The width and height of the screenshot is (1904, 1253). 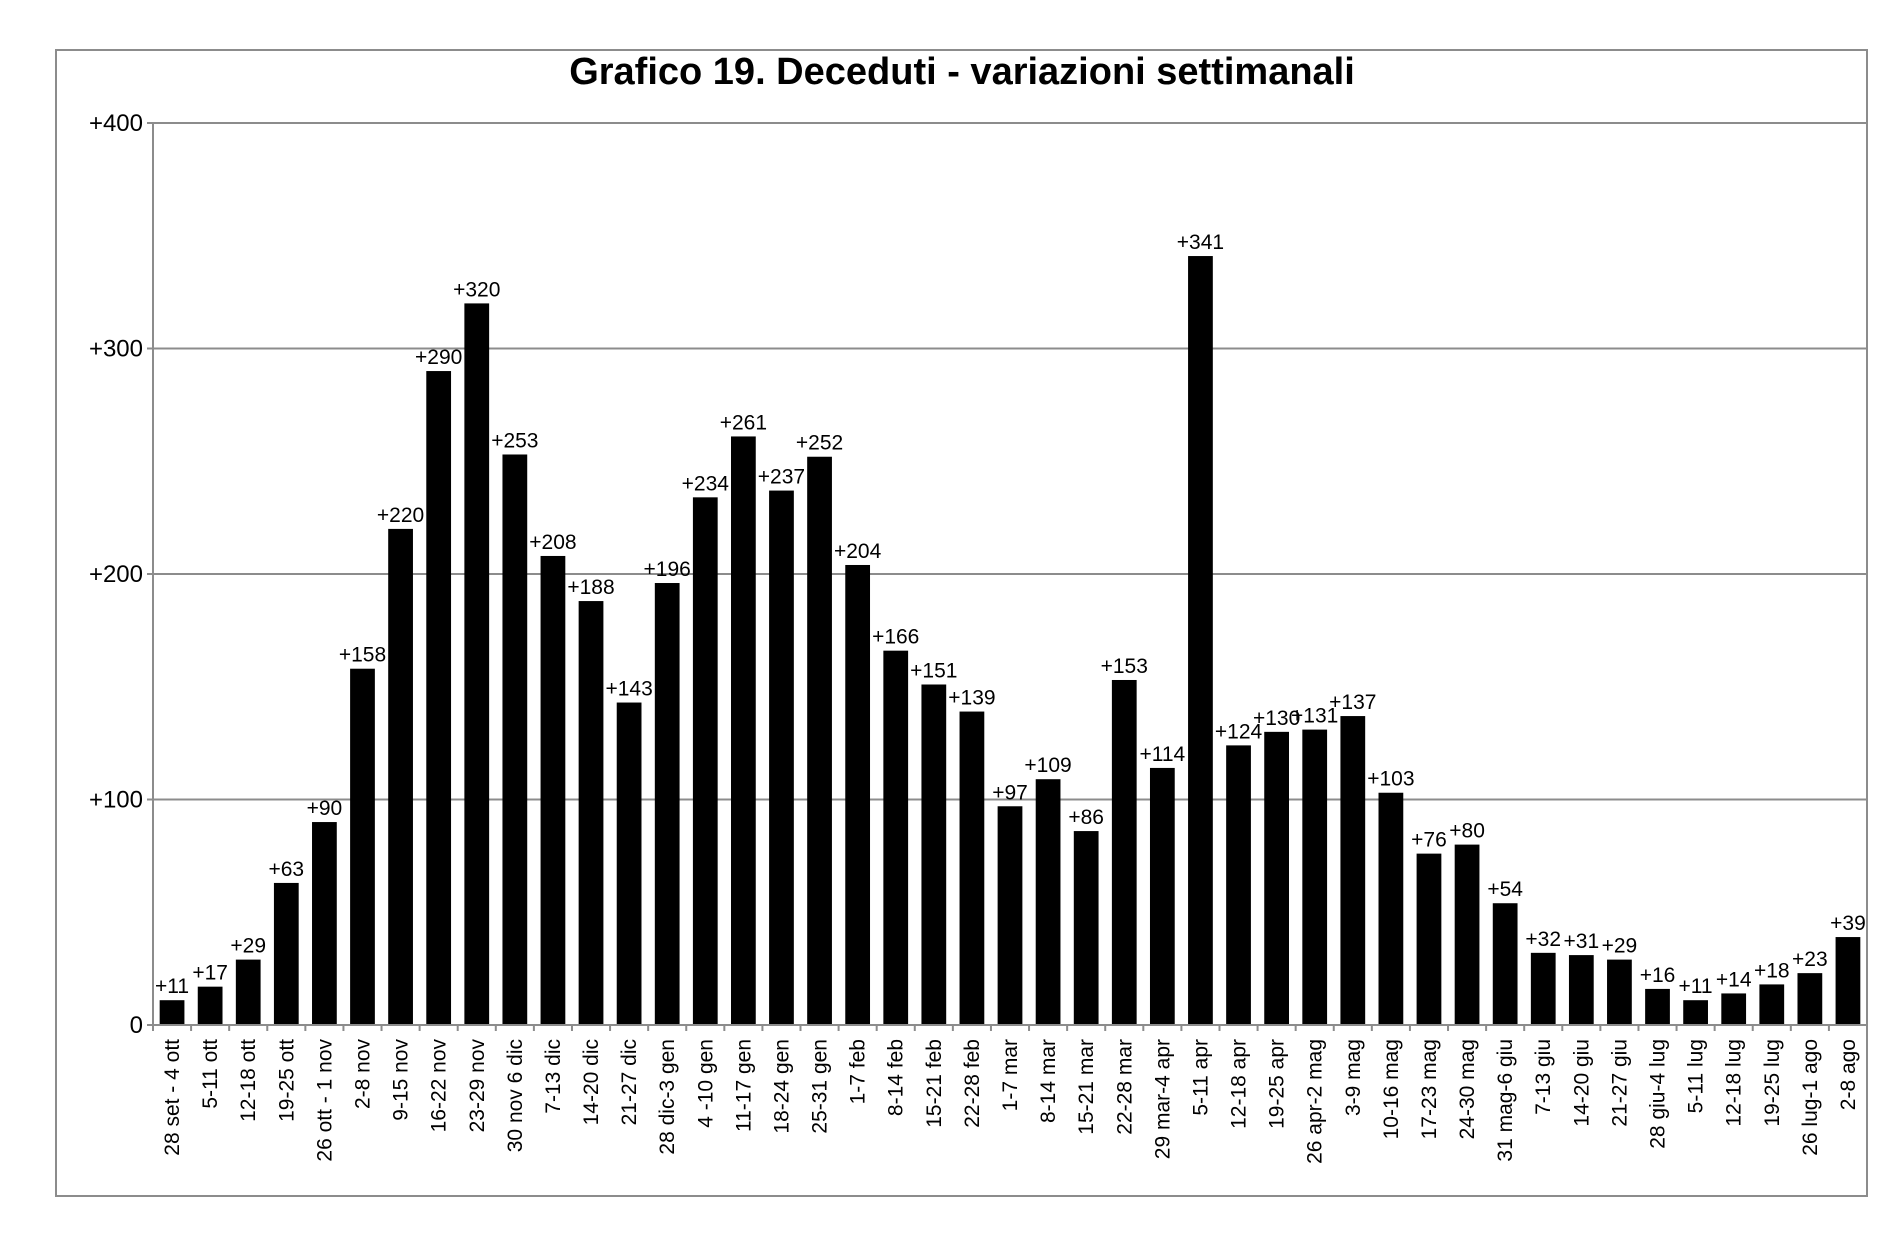 What do you see at coordinates (781, 1086) in the screenshot?
I see `x-tick-label: 18-24 gen` at bounding box center [781, 1086].